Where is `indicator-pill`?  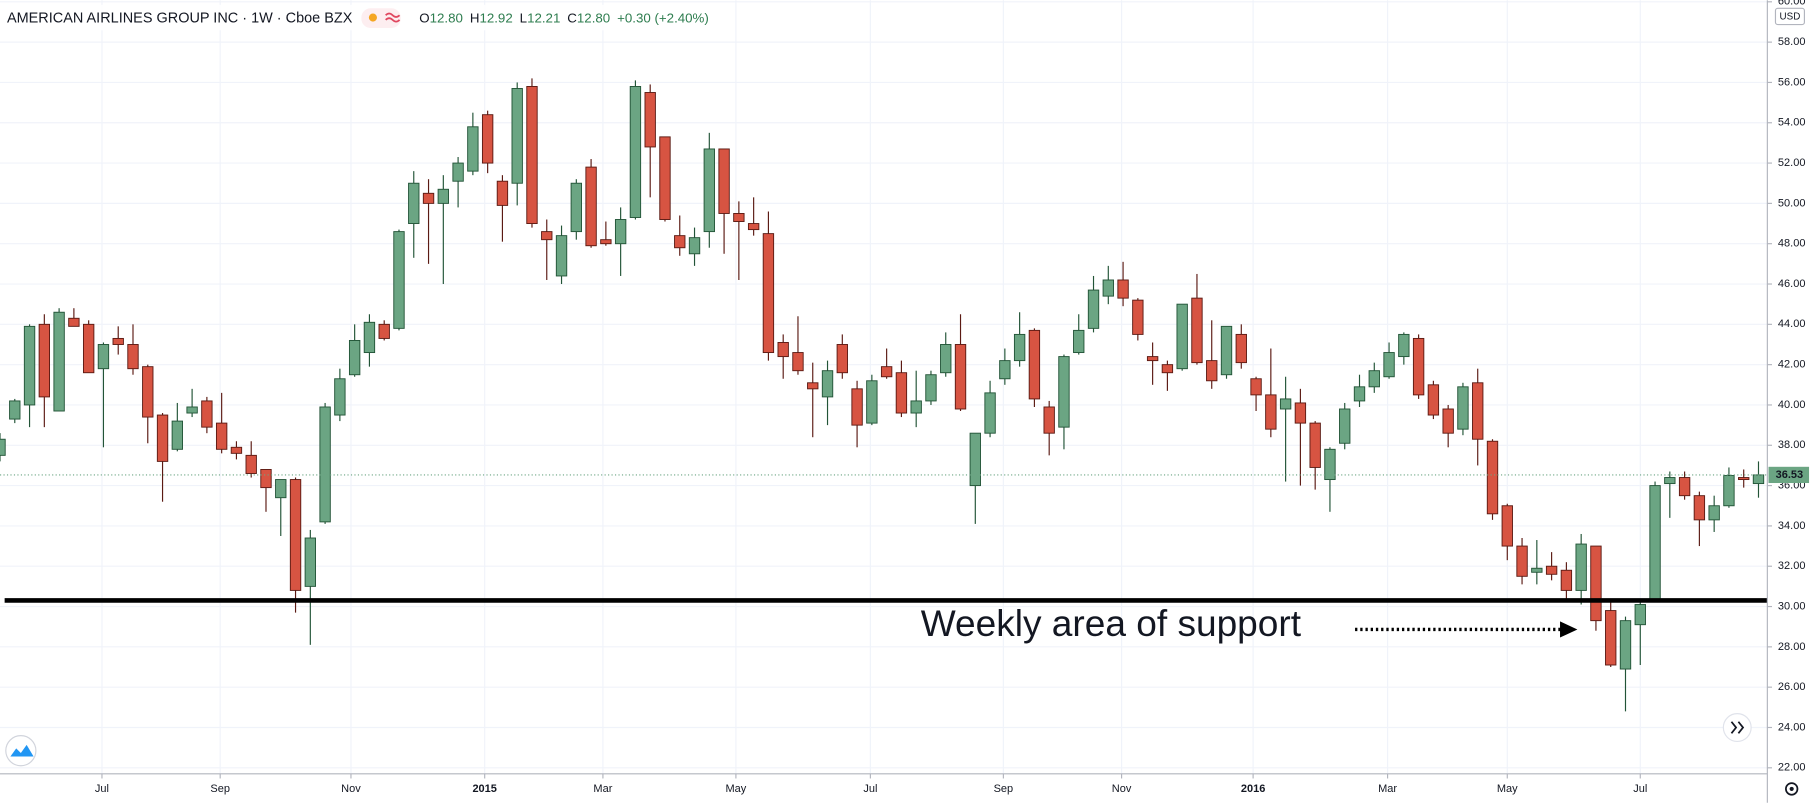 indicator-pill is located at coordinates (381, 18).